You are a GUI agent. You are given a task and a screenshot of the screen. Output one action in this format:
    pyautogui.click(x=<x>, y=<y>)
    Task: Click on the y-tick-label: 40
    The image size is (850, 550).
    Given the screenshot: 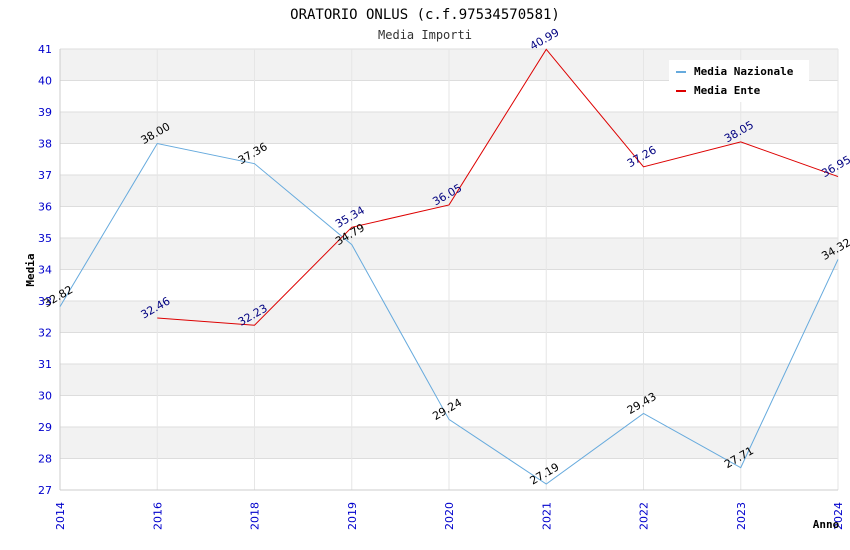 What is the action you would take?
    pyautogui.click(x=45, y=81)
    